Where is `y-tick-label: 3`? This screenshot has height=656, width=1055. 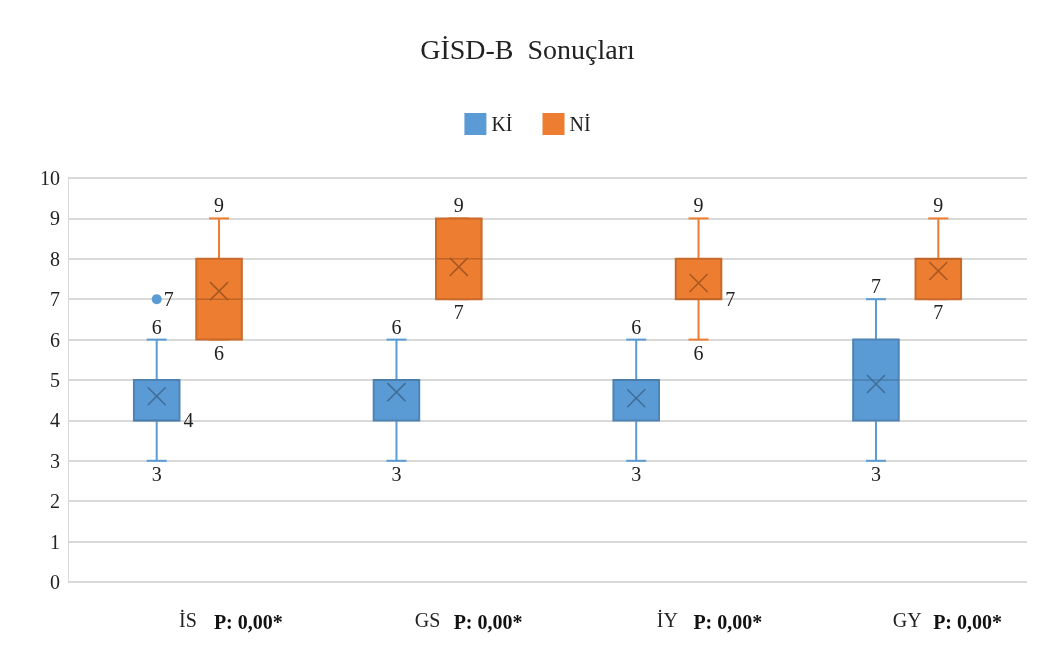 y-tick-label: 3 is located at coordinates (55, 460).